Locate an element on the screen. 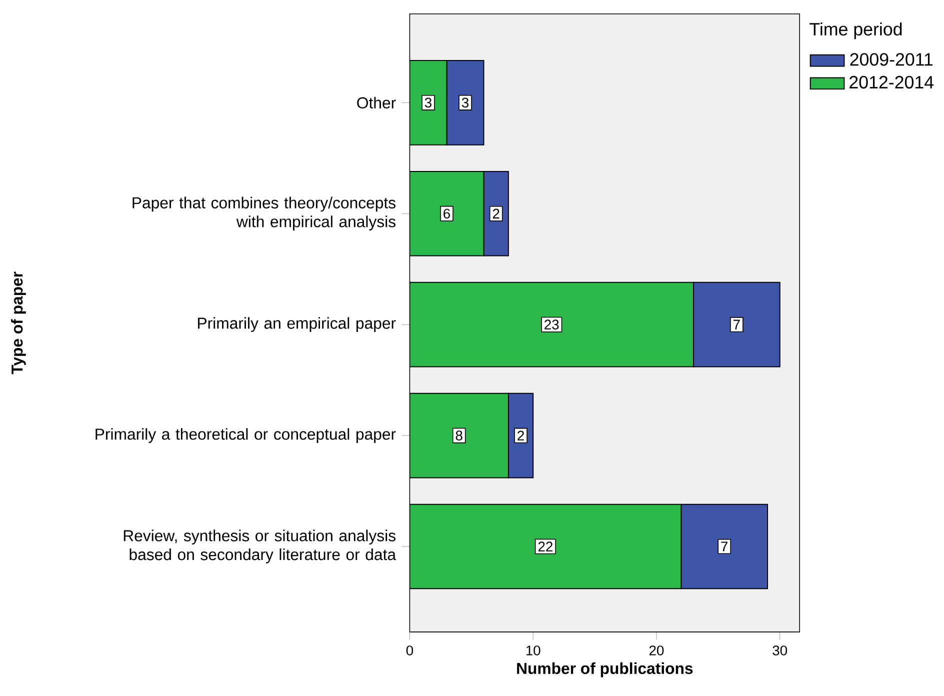 This screenshot has height=696, width=944. x-axis-title: Number of publications is located at coordinates (605, 670).